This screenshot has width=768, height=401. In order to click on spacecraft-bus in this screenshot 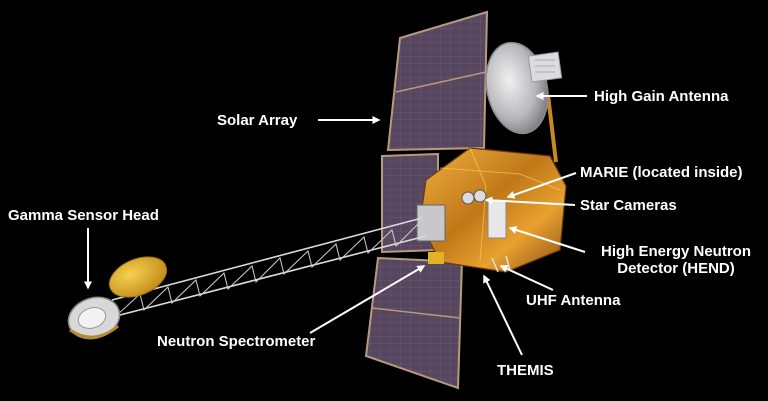, I will do `click(491, 210)`.